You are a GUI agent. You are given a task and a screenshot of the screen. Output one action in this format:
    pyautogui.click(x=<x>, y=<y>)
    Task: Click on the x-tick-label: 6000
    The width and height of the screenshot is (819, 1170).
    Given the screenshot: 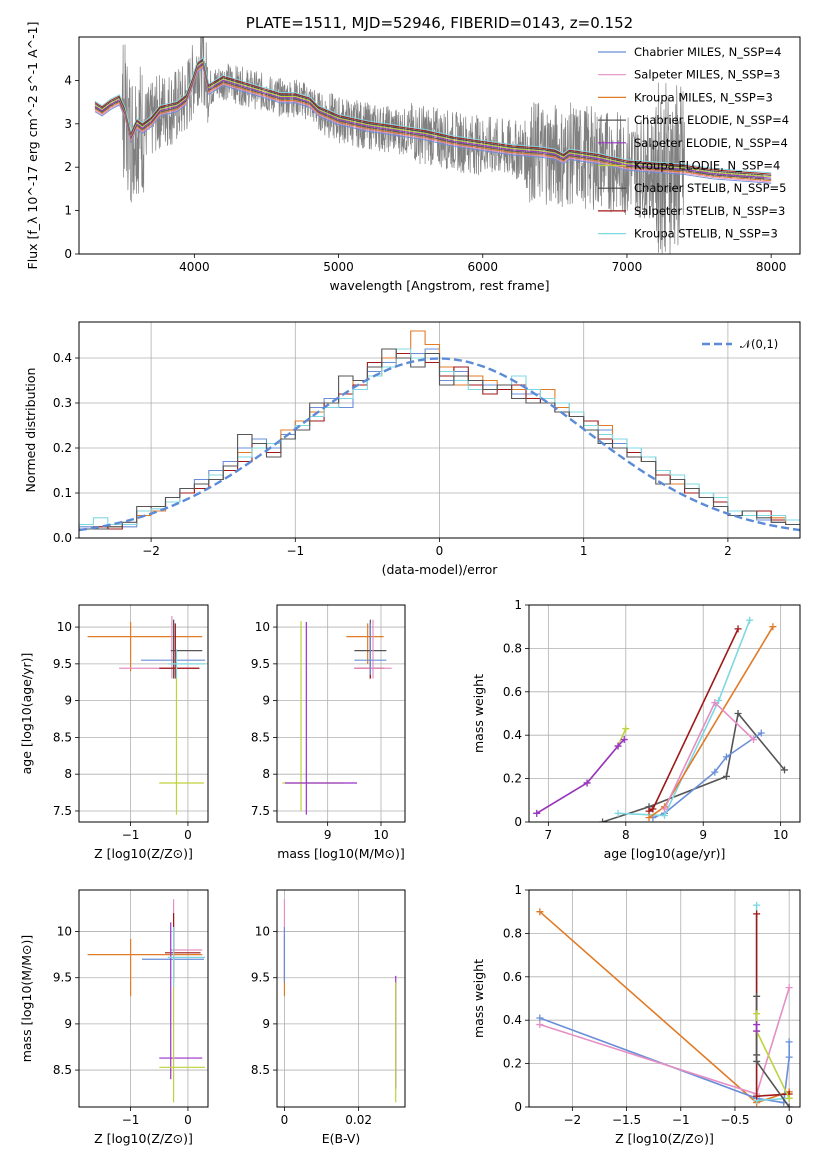 What is the action you would take?
    pyautogui.click(x=482, y=267)
    